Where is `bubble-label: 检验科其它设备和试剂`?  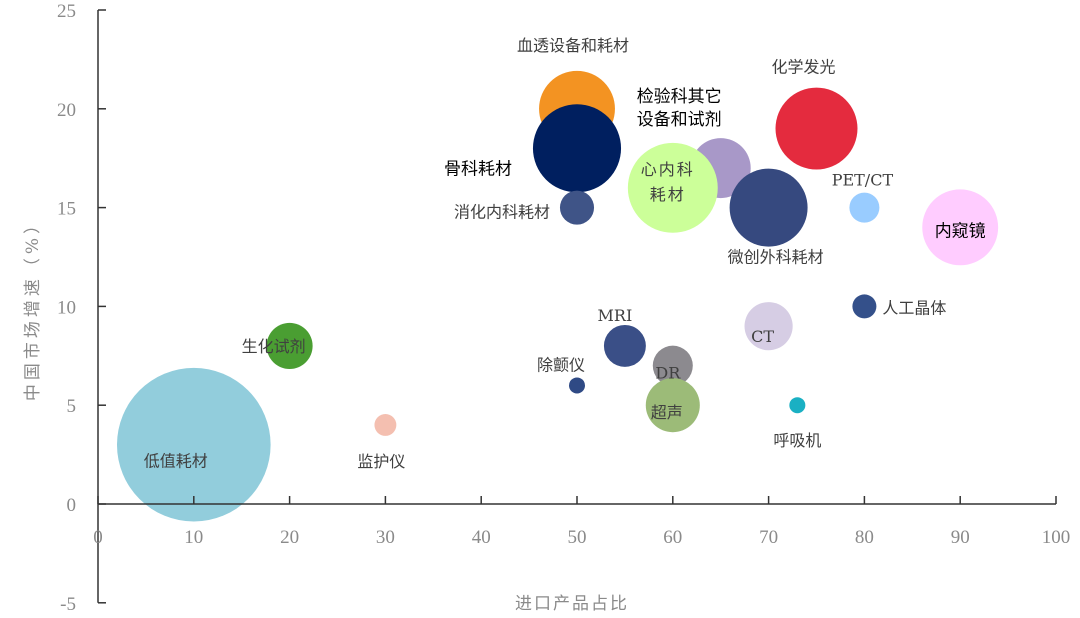
bubble-label: 检验科其它设备和试剂 is located at coordinates (679, 109).